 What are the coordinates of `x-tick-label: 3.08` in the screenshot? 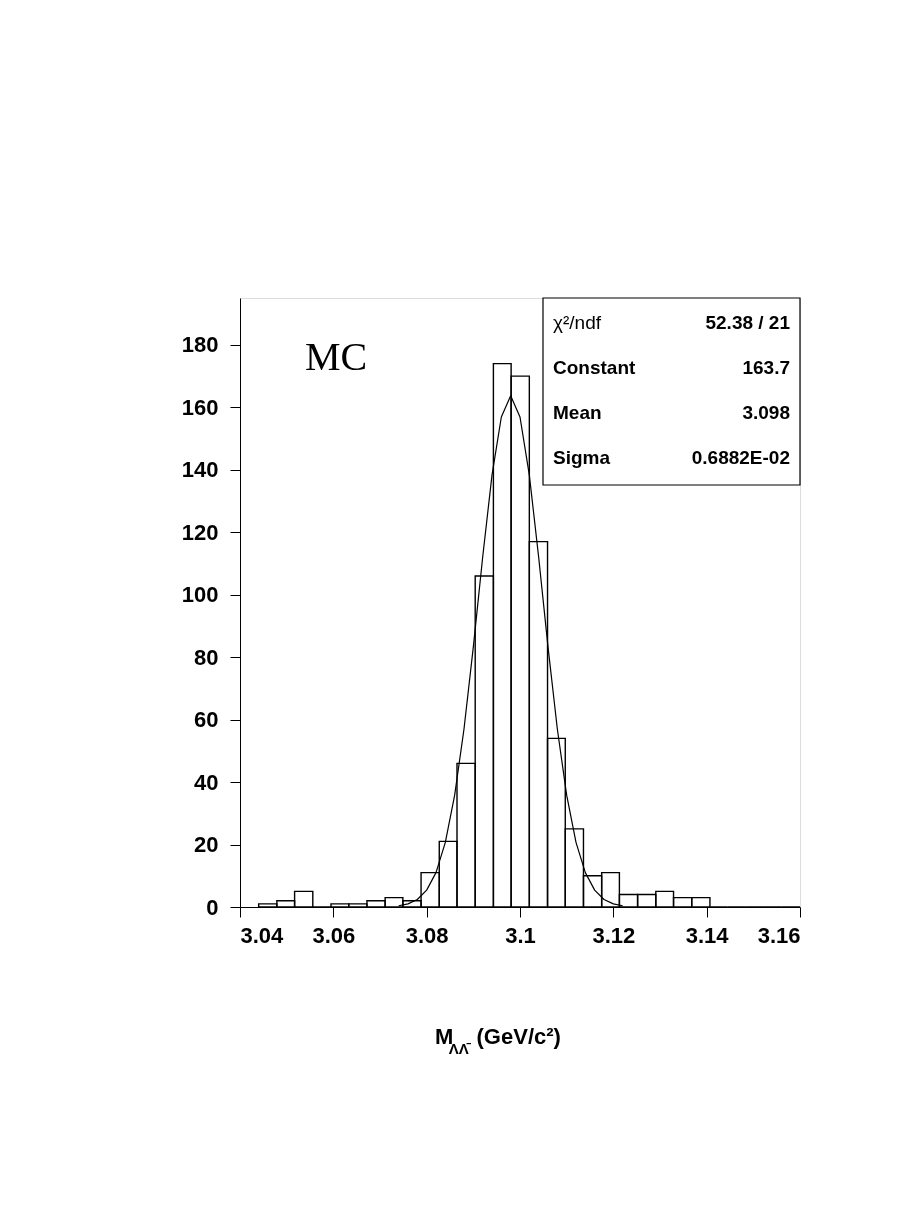 It's located at (427, 935).